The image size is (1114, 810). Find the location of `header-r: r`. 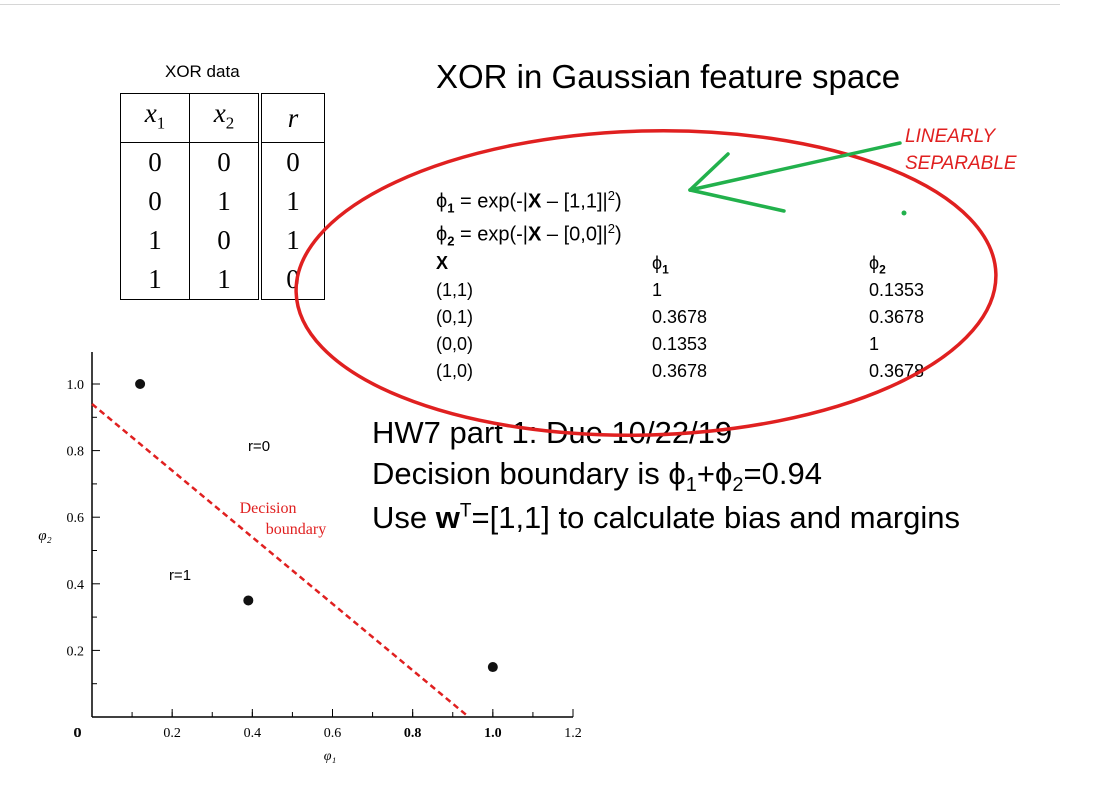

header-r: r is located at coordinates (291, 118).